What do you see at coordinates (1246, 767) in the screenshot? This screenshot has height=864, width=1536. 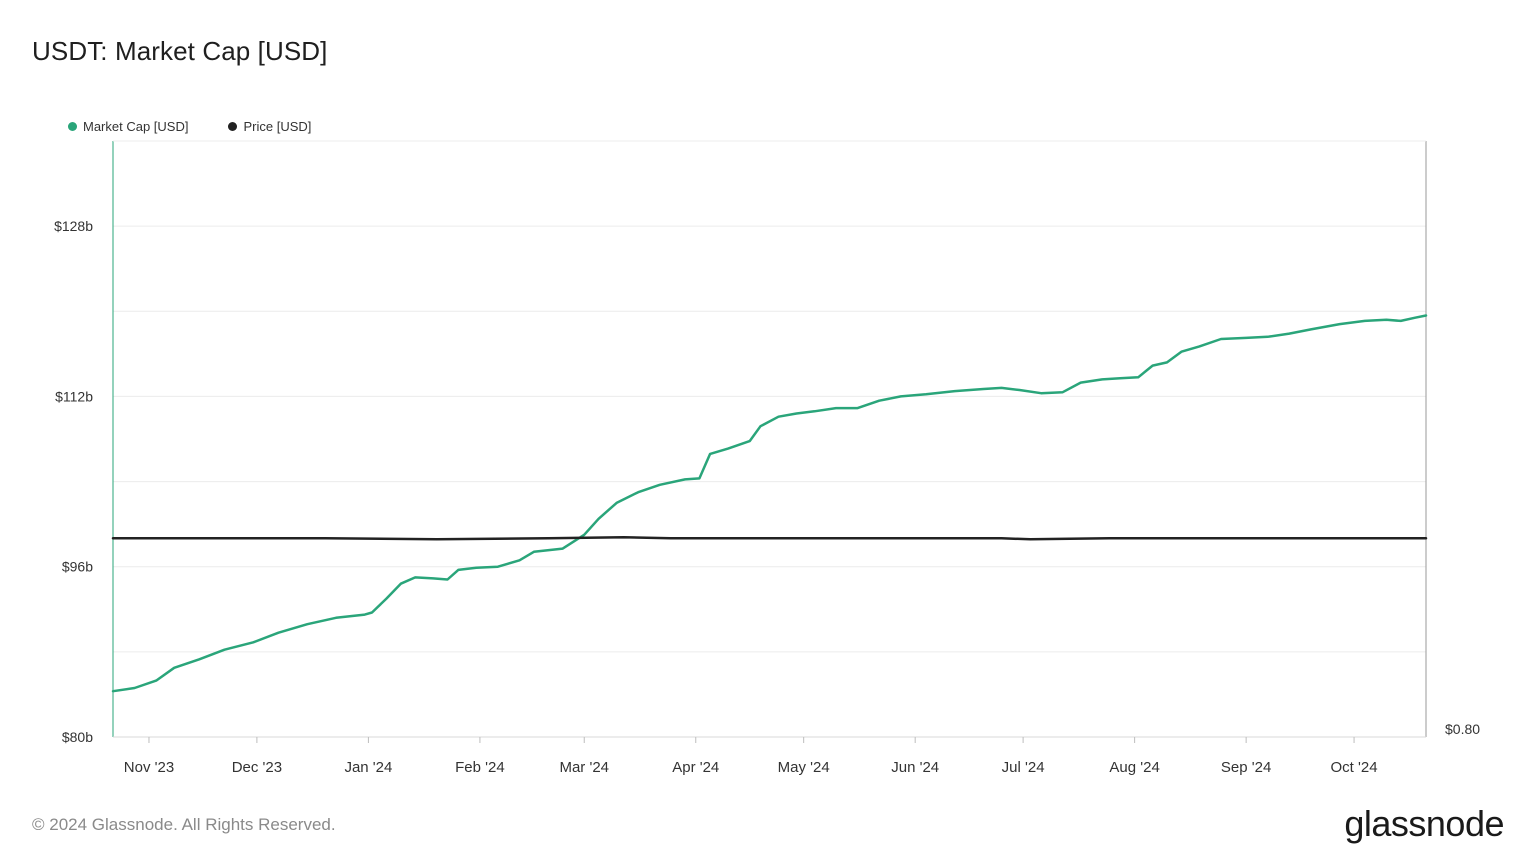 I see `x-tick-label: Sep '24` at bounding box center [1246, 767].